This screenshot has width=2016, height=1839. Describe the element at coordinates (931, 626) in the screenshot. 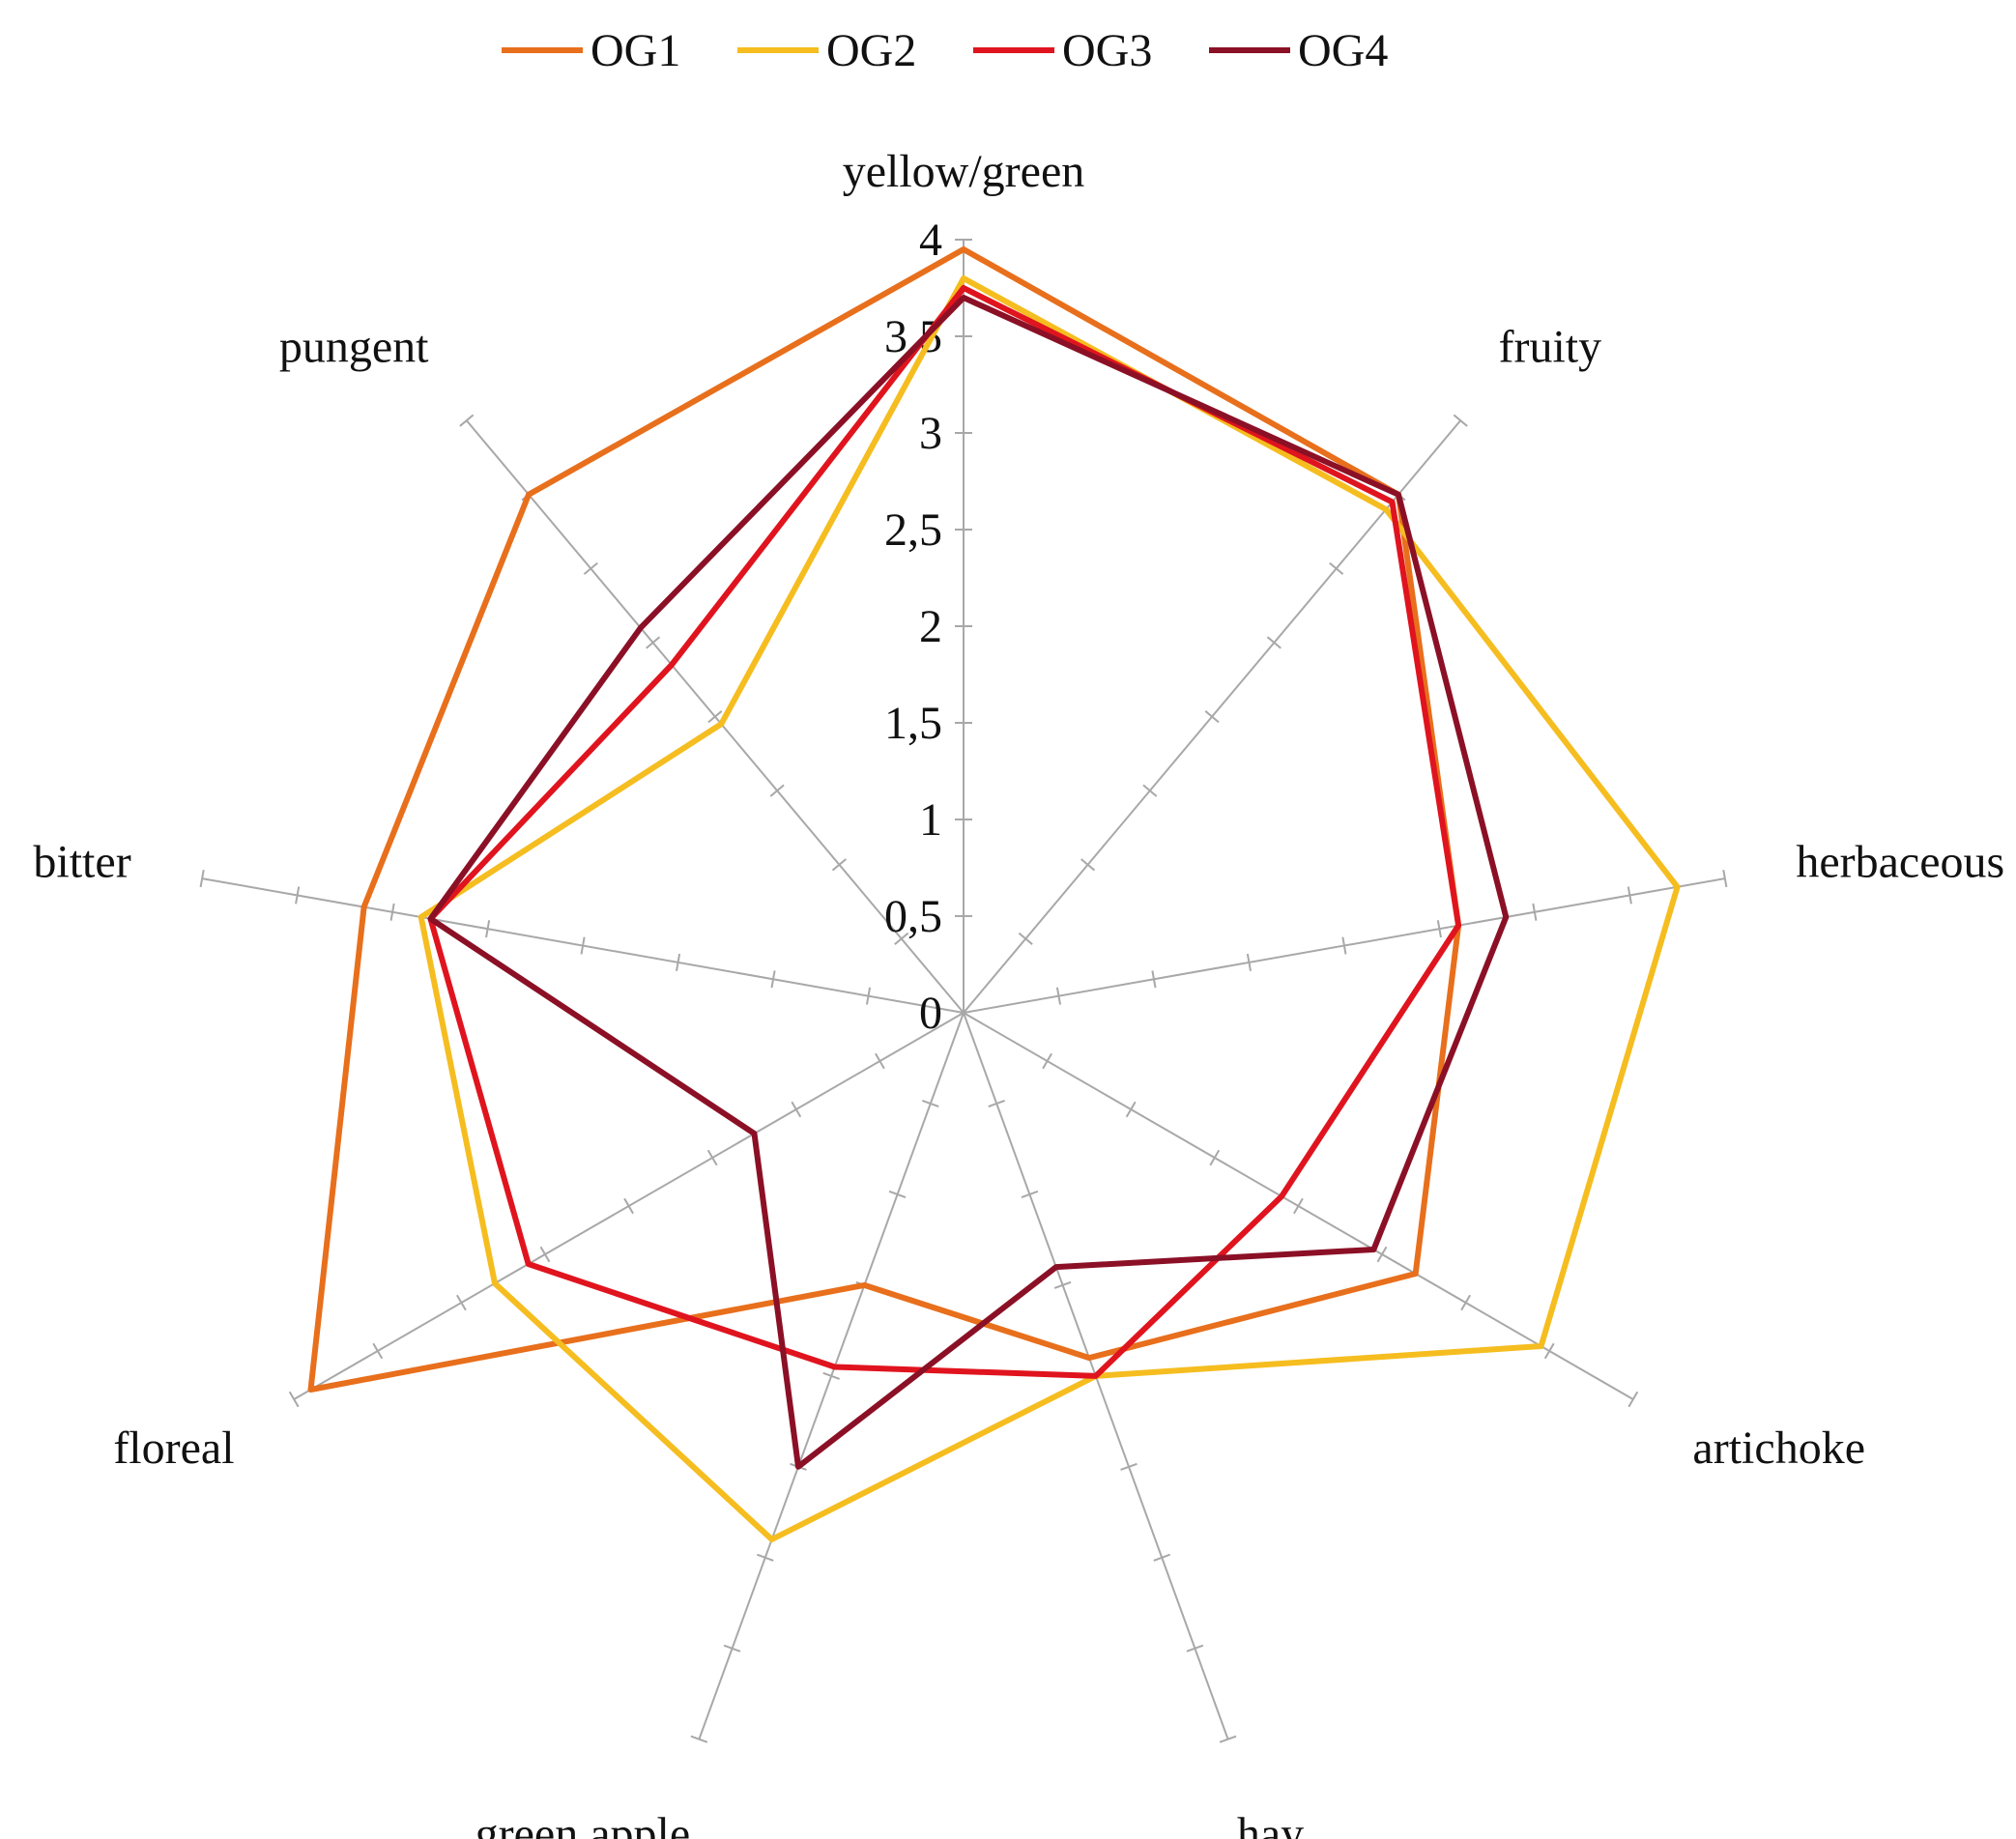

I see `tick-label: 2` at that location.